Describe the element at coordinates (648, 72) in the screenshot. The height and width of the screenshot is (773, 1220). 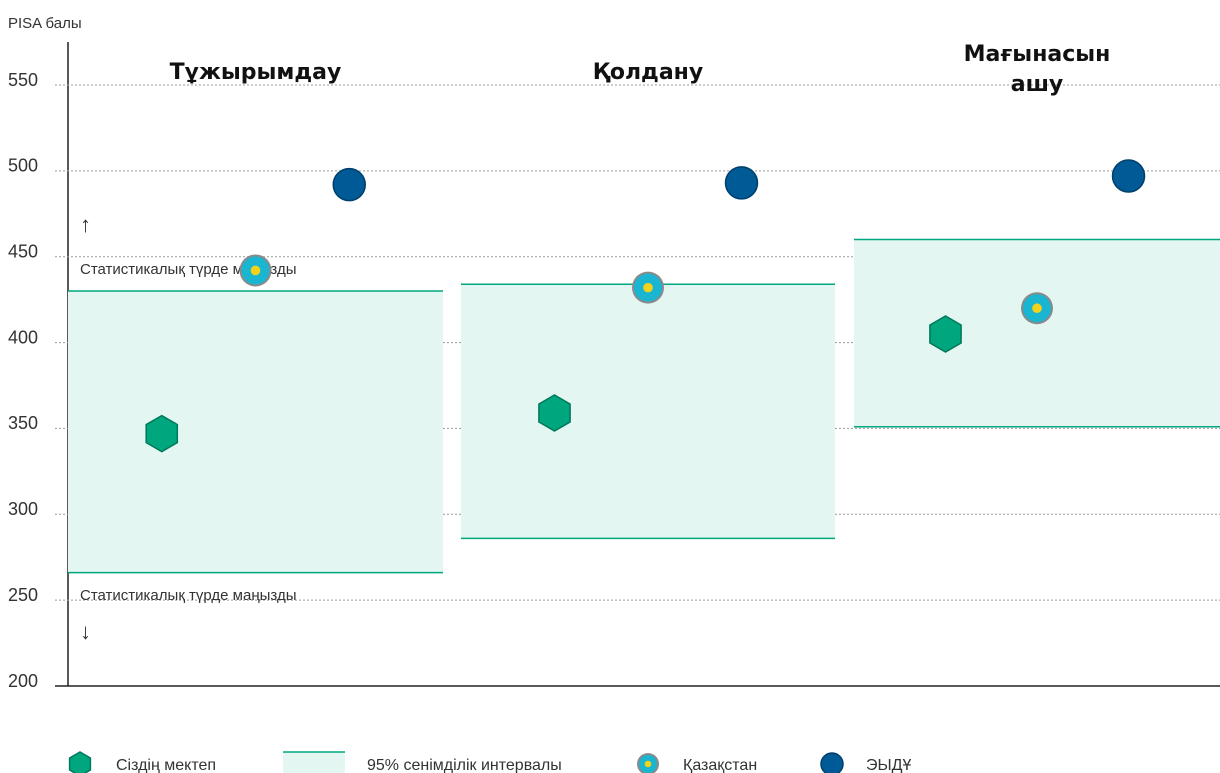
I see `category-title: Қолдану` at that location.